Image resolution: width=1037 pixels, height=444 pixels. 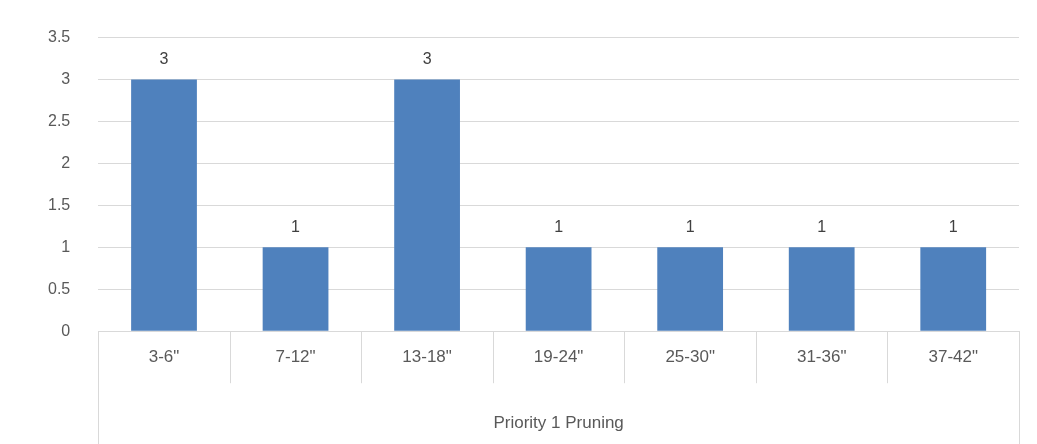 I want to click on y-tick-label: 2, so click(x=66, y=162).